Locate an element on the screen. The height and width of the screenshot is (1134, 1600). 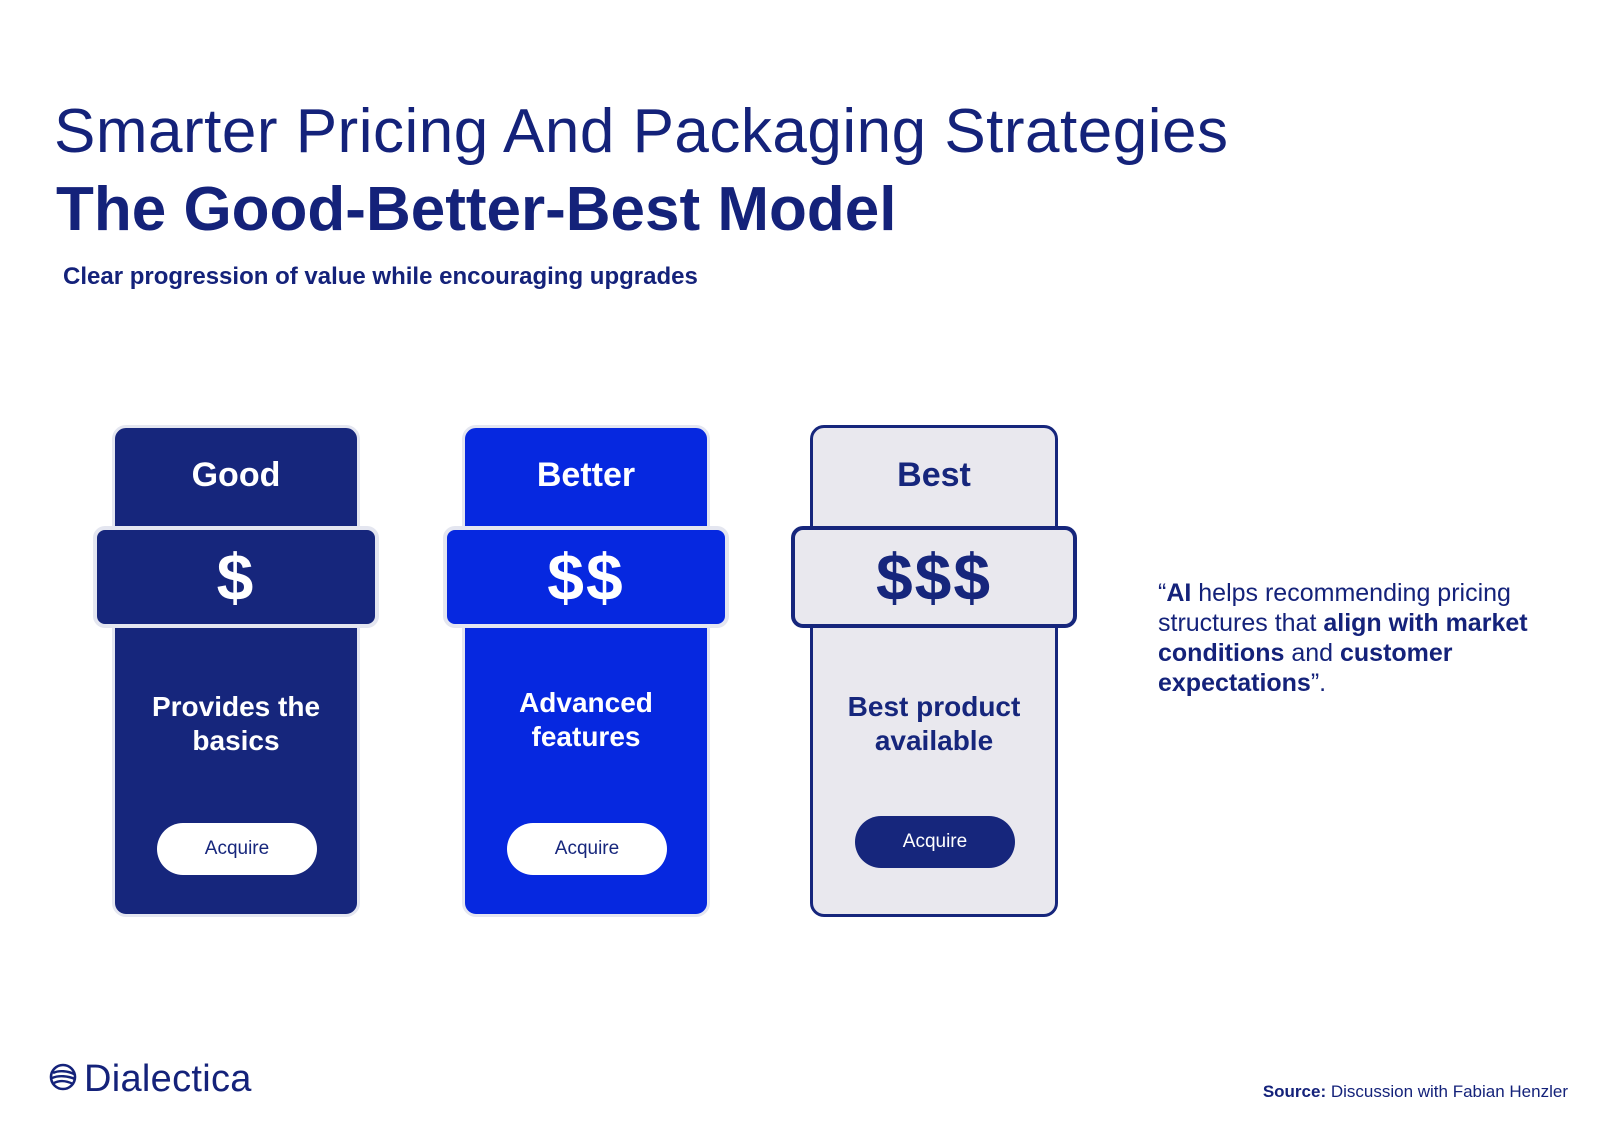
tier-description: Provides the basics is located at coordinates (236, 724).